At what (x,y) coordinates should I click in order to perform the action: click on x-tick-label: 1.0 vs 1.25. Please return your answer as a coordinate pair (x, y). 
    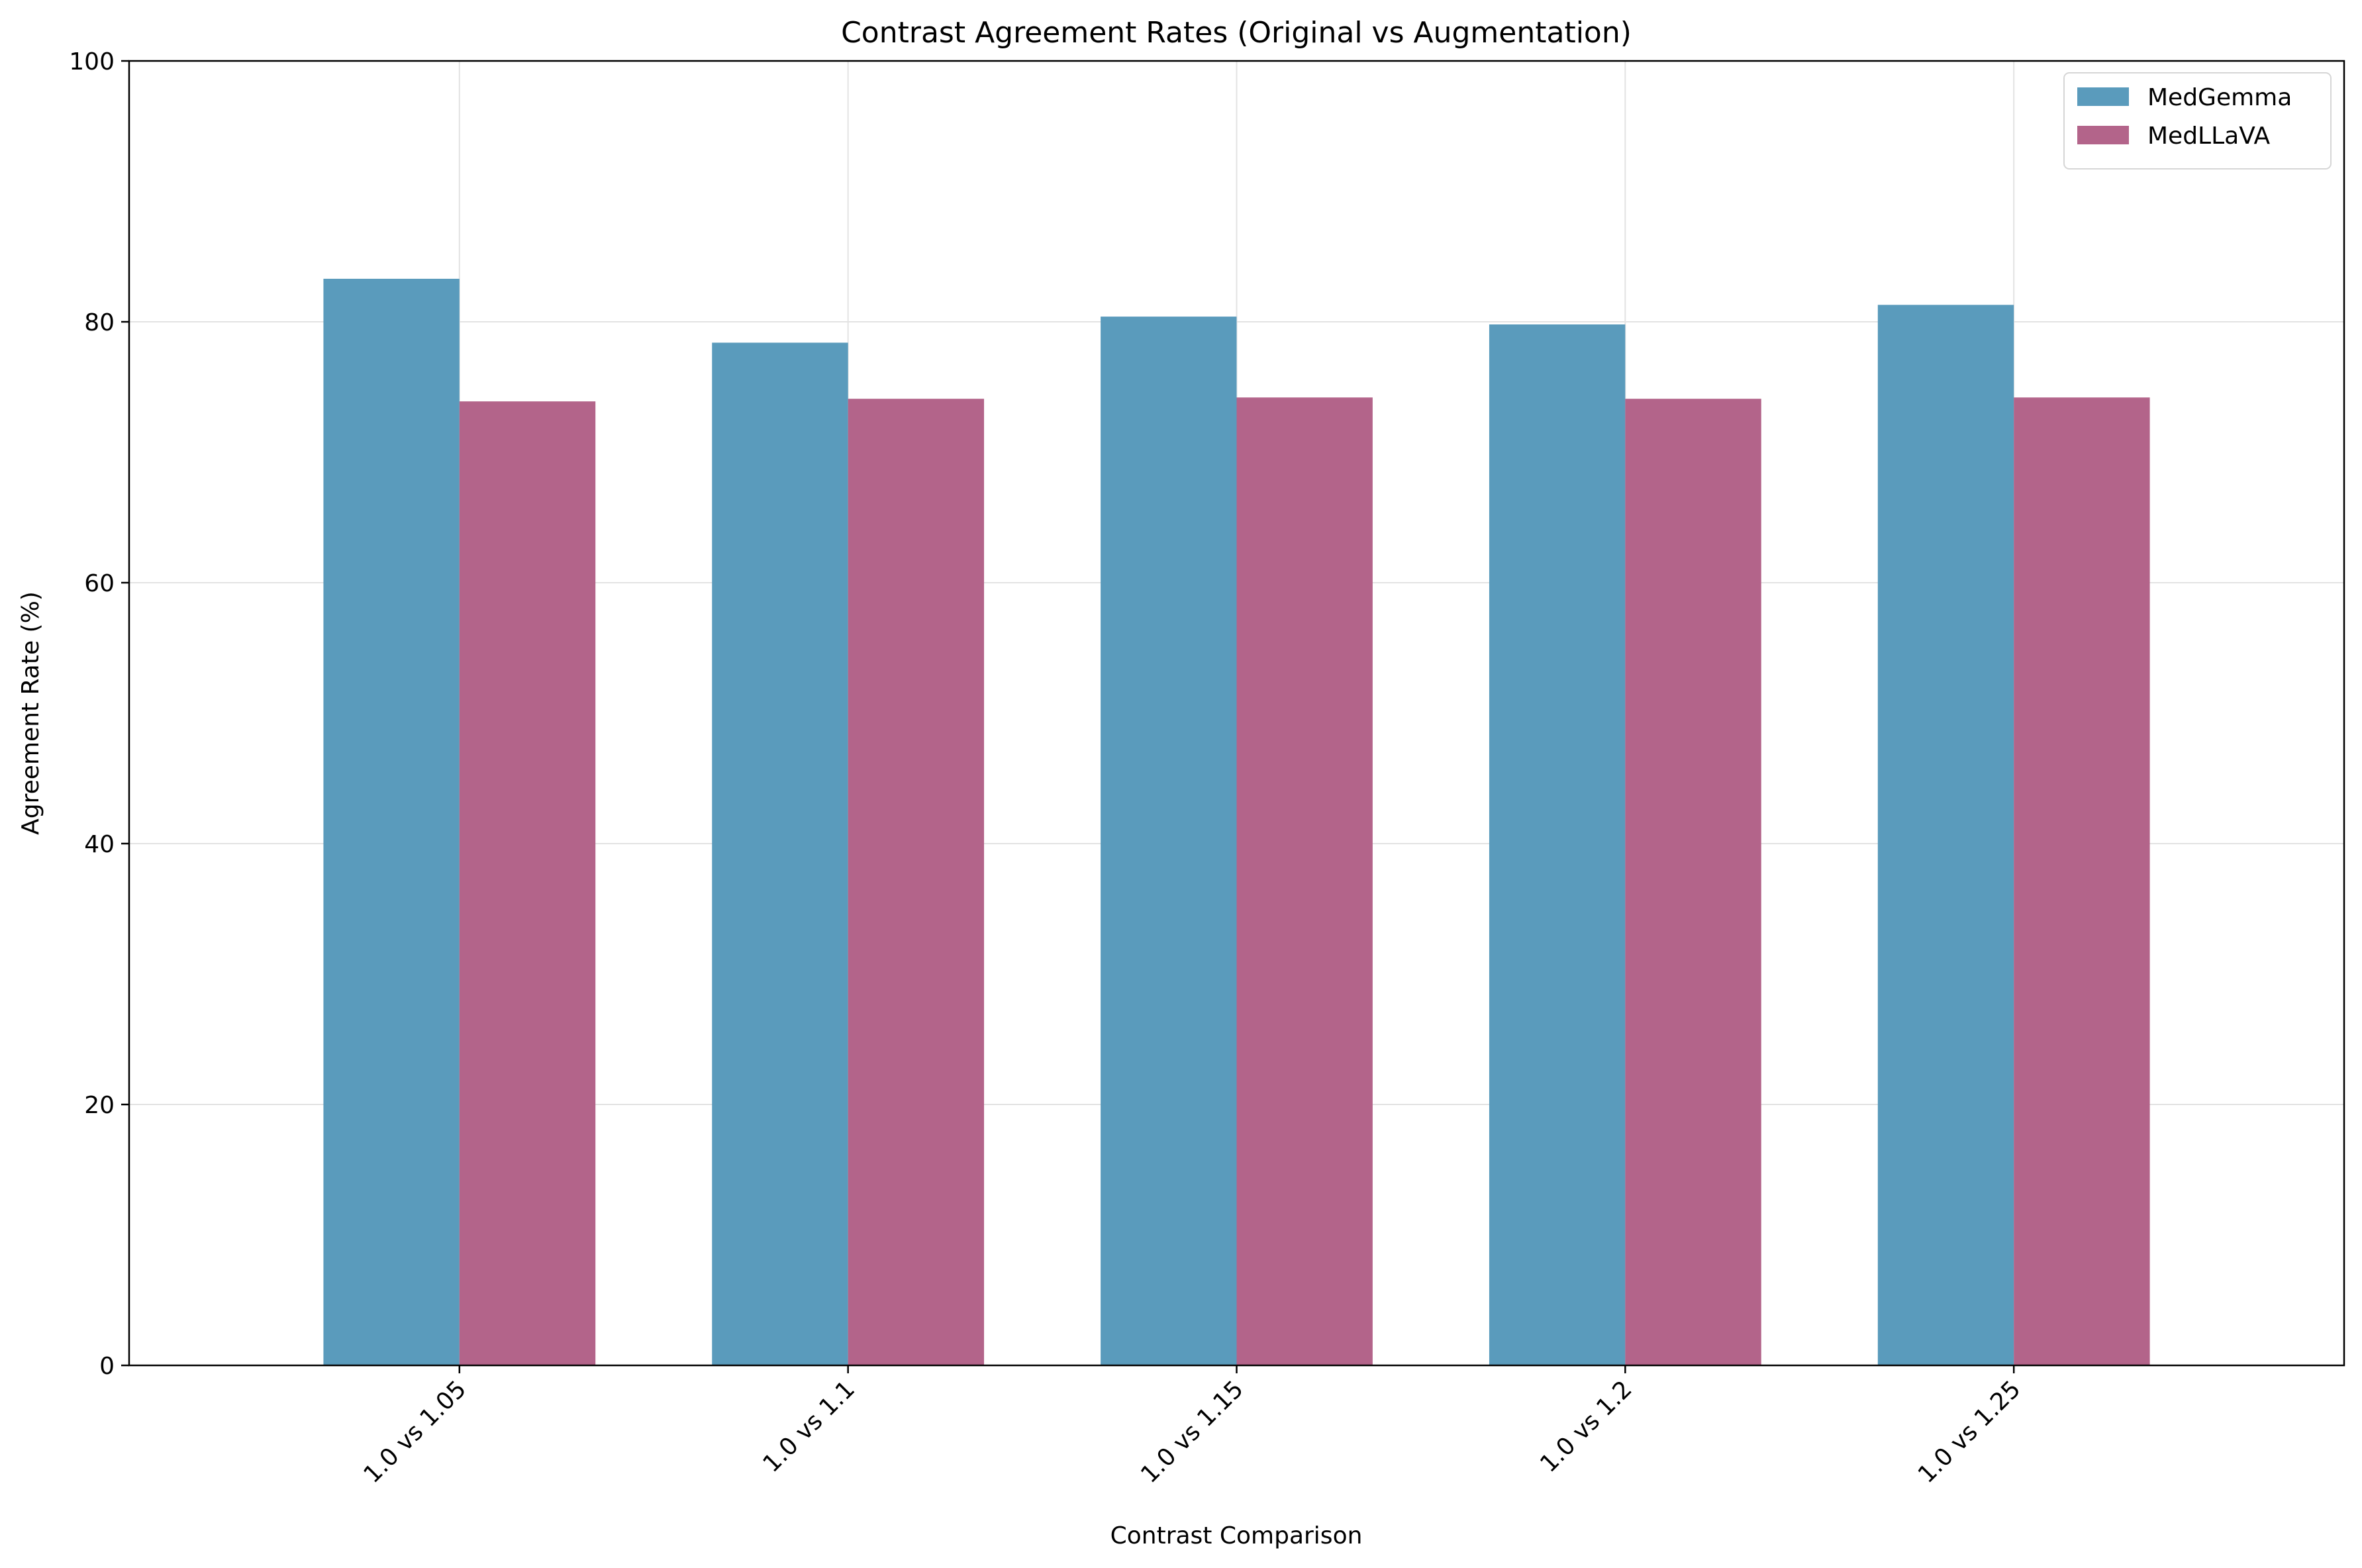
    Looking at the image, I should click on (1969, 1432).